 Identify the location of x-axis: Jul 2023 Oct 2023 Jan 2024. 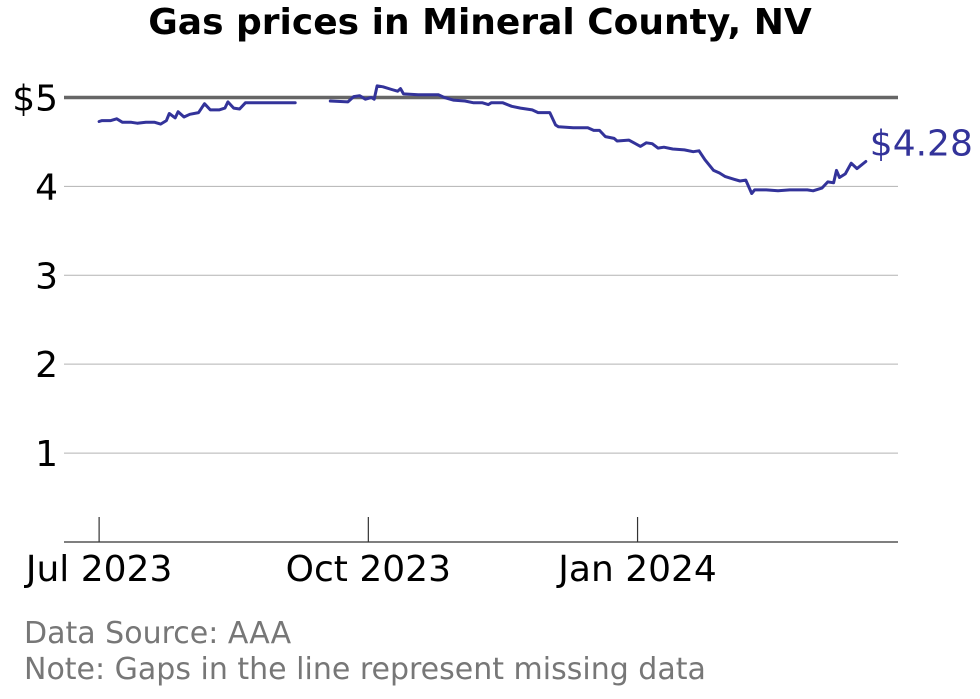
(461, 553).